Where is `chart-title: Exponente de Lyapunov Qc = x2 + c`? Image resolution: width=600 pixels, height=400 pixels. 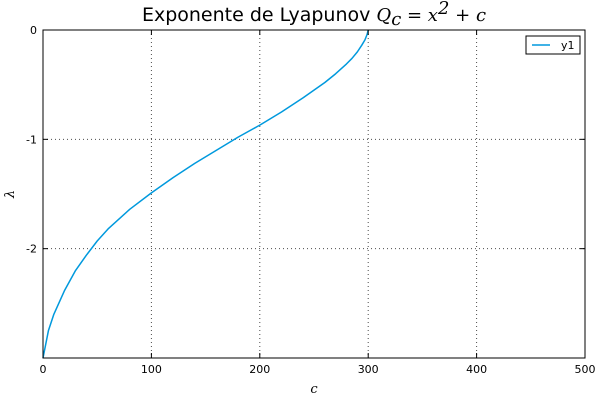 chart-title: Exponente de Lyapunov Qc = x2 + c is located at coordinates (314, 15).